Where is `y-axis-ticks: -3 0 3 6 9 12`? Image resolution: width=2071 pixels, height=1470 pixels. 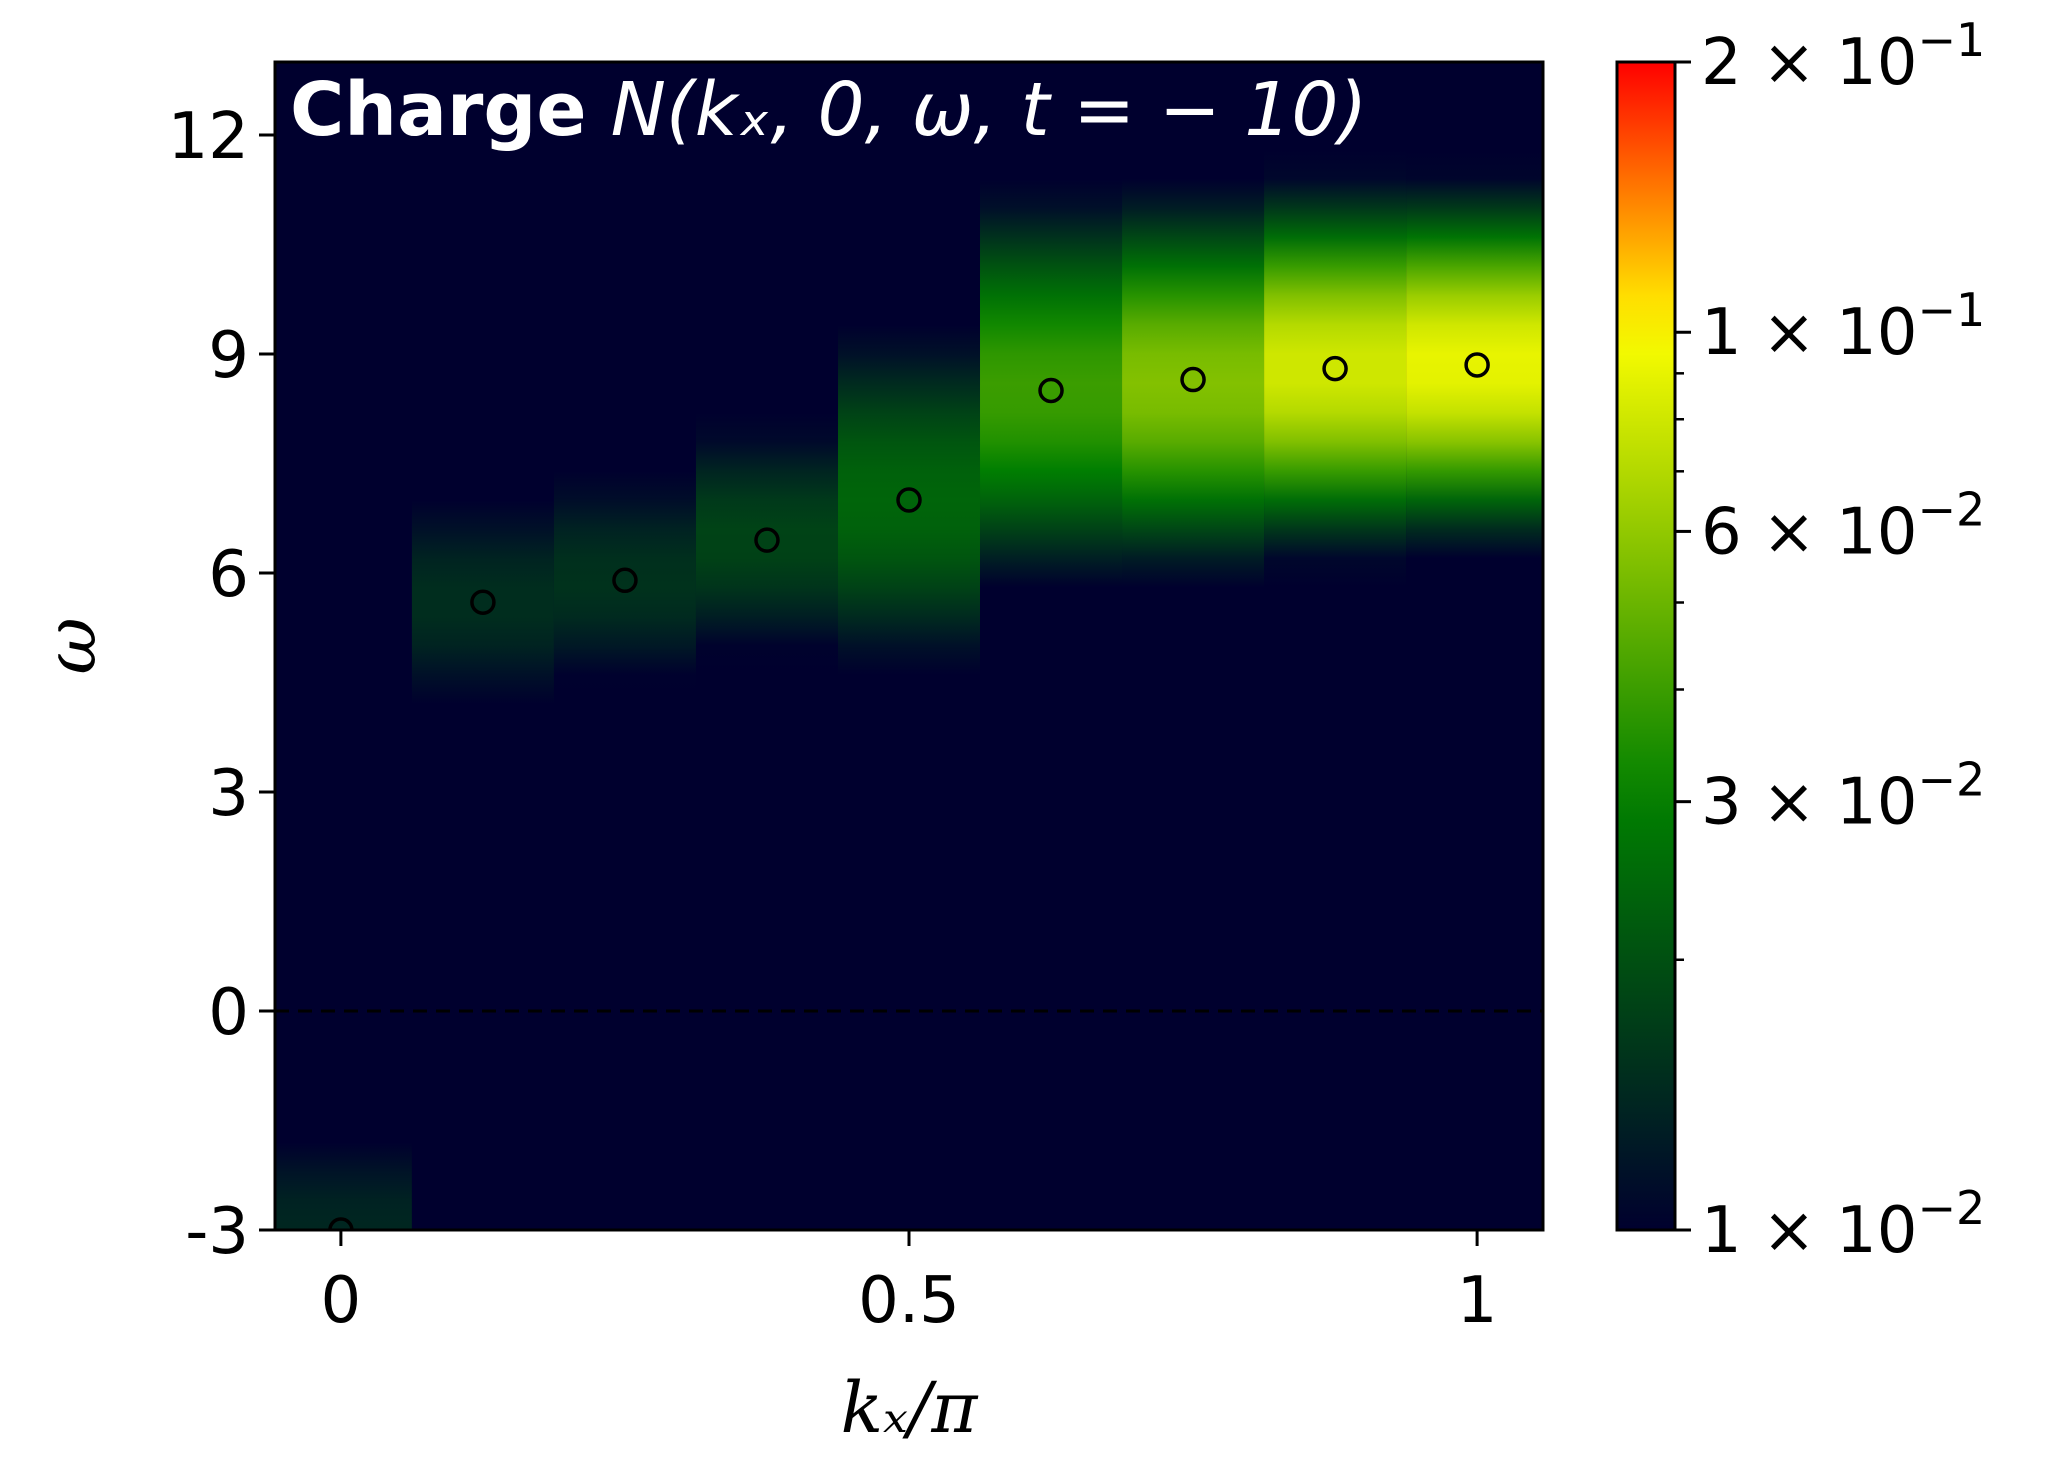 y-axis-ticks: -3 0 3 6 9 12 is located at coordinates (221, 684).